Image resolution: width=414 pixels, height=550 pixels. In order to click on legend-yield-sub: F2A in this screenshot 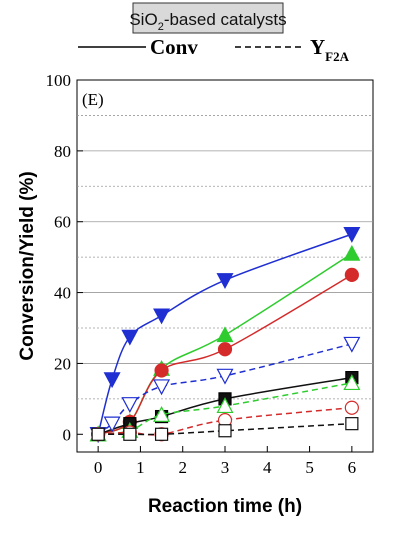, I will do `click(337, 56)`.